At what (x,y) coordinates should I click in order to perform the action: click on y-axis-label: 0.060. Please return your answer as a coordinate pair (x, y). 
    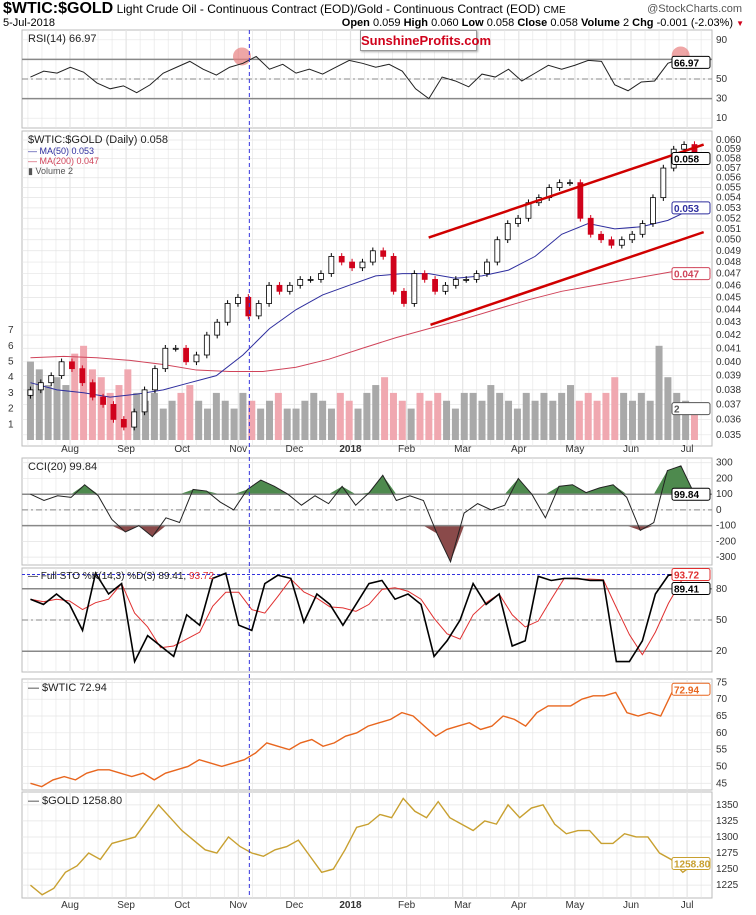
    Looking at the image, I should click on (728, 140).